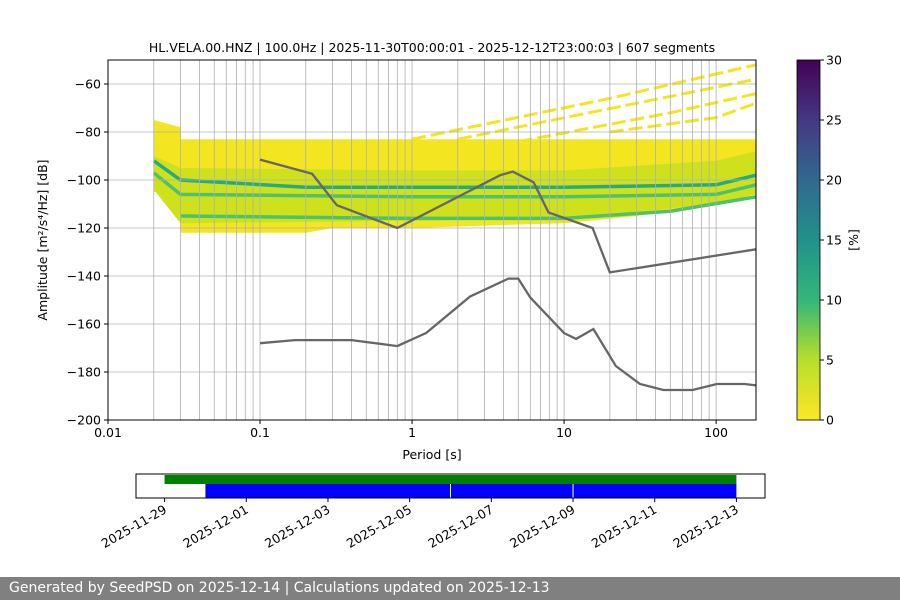  What do you see at coordinates (450, 479) in the screenshot?
I see `data-availability-bar` at bounding box center [450, 479].